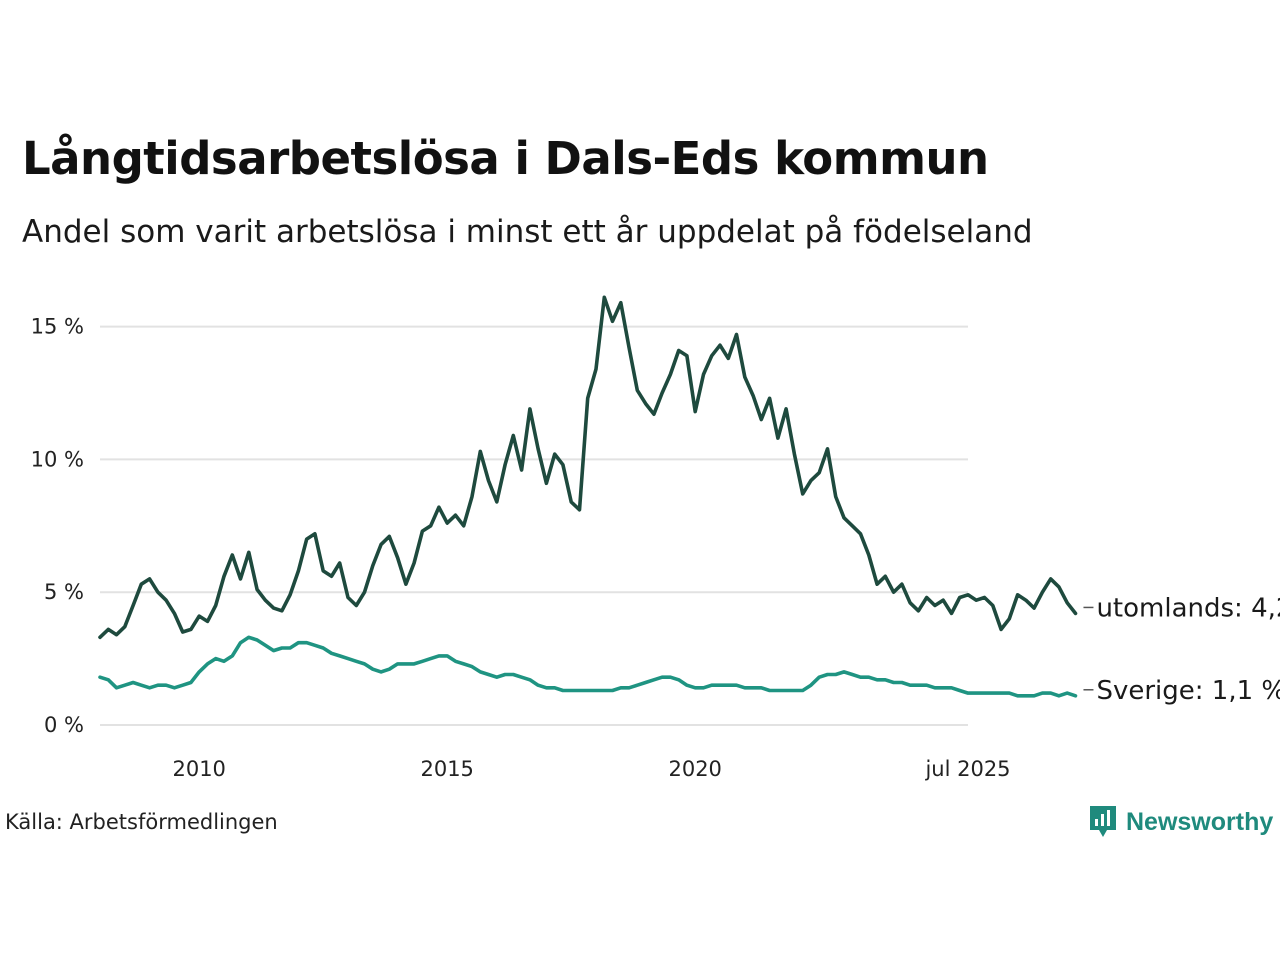  What do you see at coordinates (64, 725) in the screenshot?
I see `y-tick-label: 0 %` at bounding box center [64, 725].